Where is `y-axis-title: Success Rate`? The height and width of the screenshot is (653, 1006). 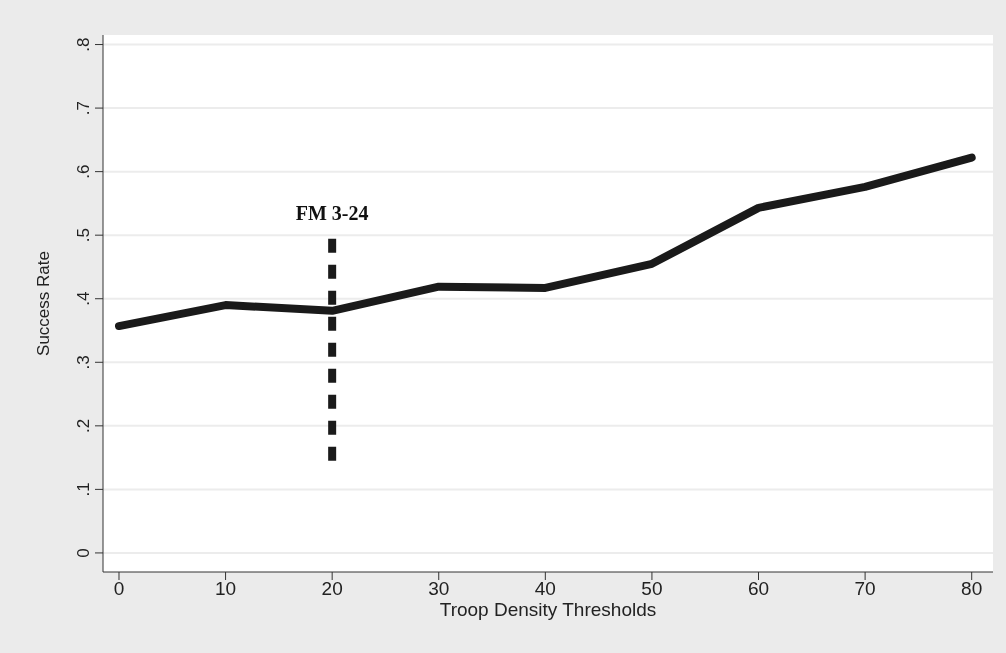 y-axis-title: Success Rate is located at coordinates (44, 303).